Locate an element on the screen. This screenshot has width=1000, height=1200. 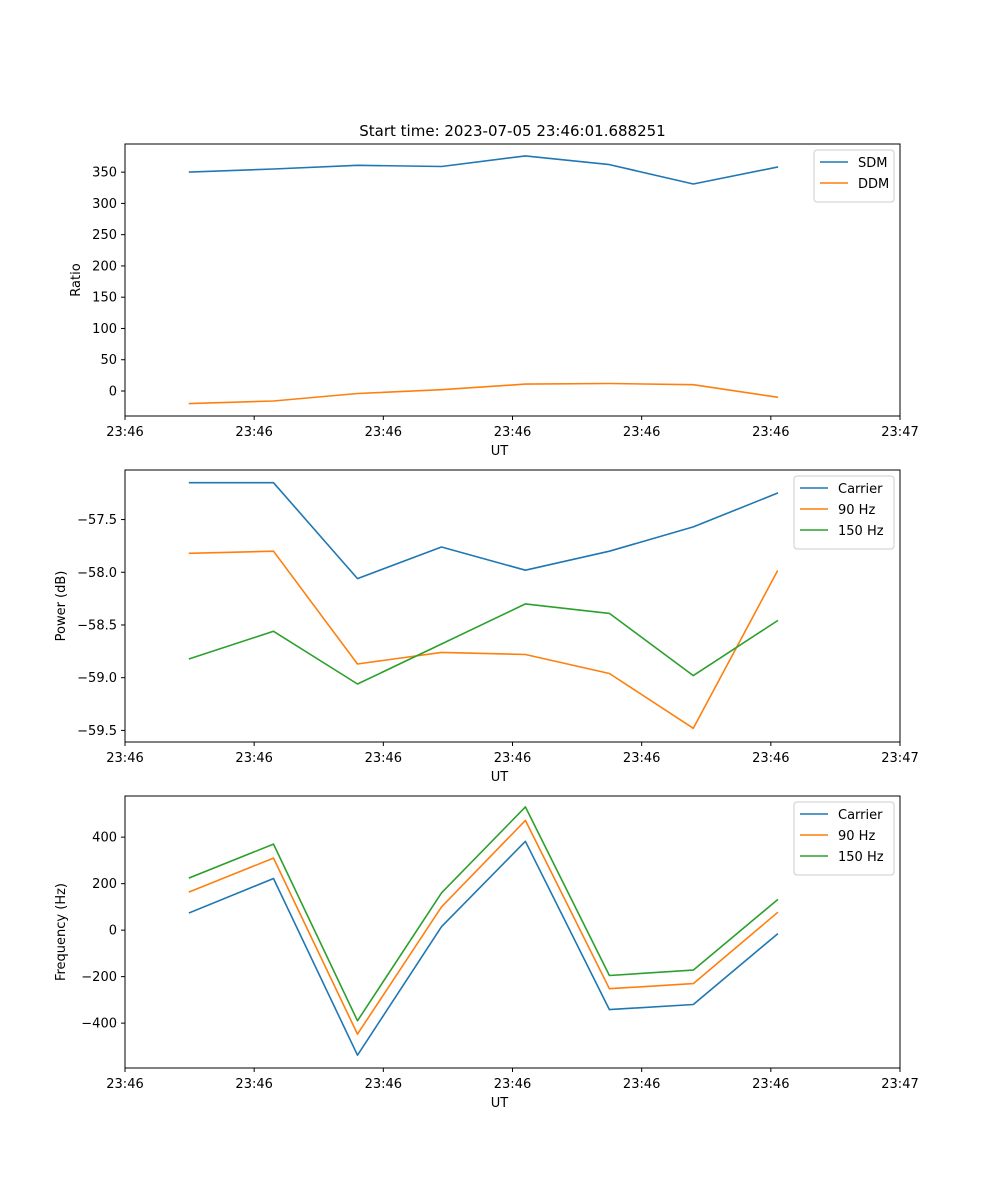
y-tick-label: −59.0 is located at coordinates (97, 678).